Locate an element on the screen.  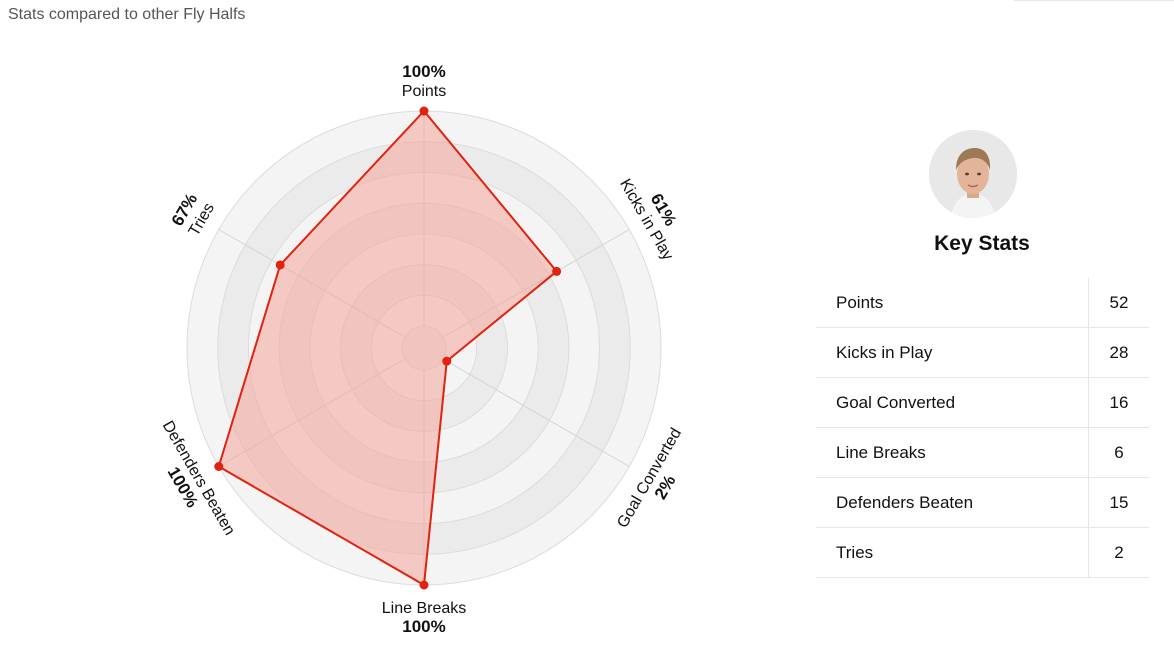
axis-label-0: 100% Points is located at coordinates (424, 81).